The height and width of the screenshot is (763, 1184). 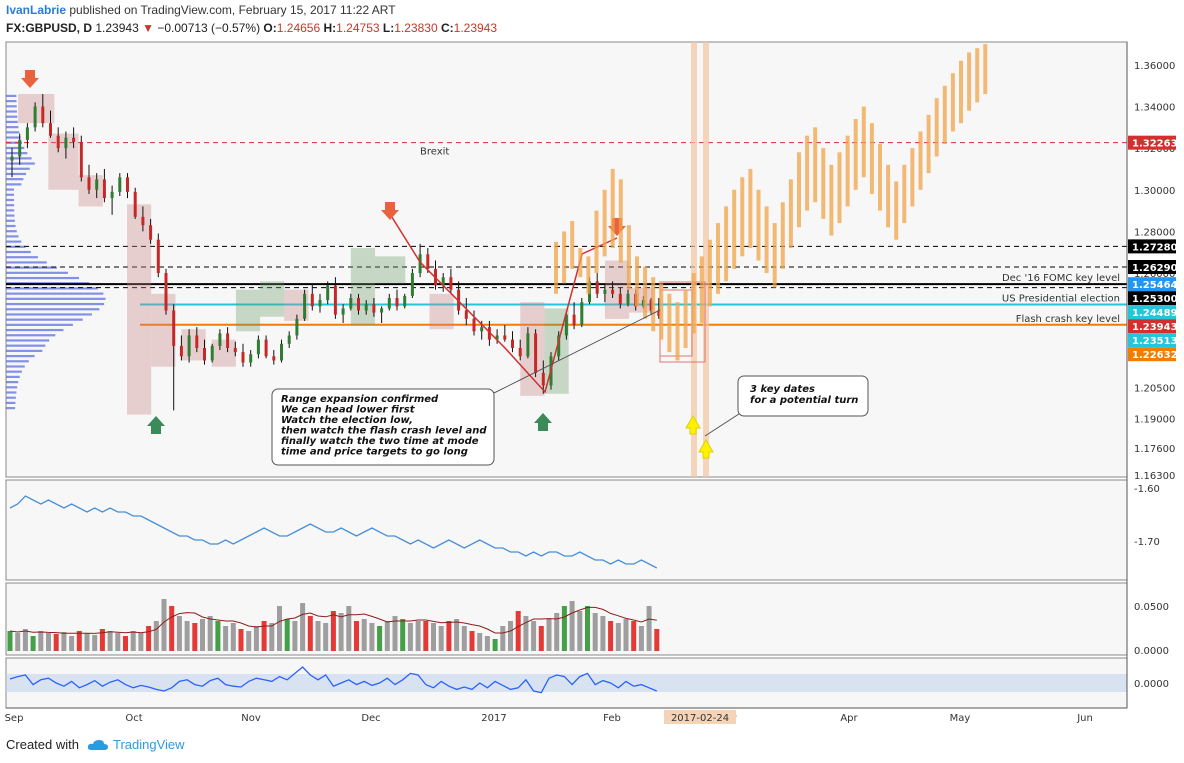 What do you see at coordinates (97, 744) in the screenshot?
I see `cloud-icon` at bounding box center [97, 744].